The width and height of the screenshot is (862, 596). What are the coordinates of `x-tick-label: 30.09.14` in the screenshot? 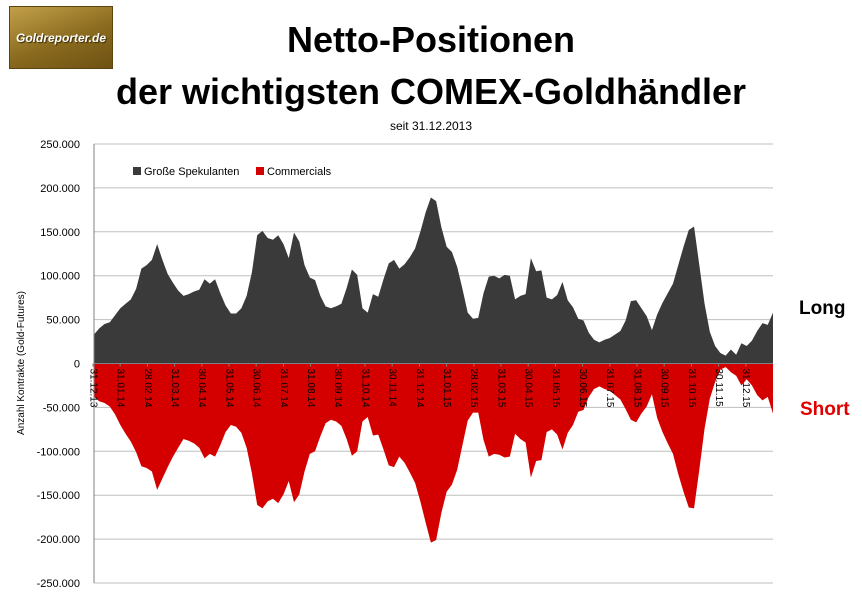 It's located at (337, 388).